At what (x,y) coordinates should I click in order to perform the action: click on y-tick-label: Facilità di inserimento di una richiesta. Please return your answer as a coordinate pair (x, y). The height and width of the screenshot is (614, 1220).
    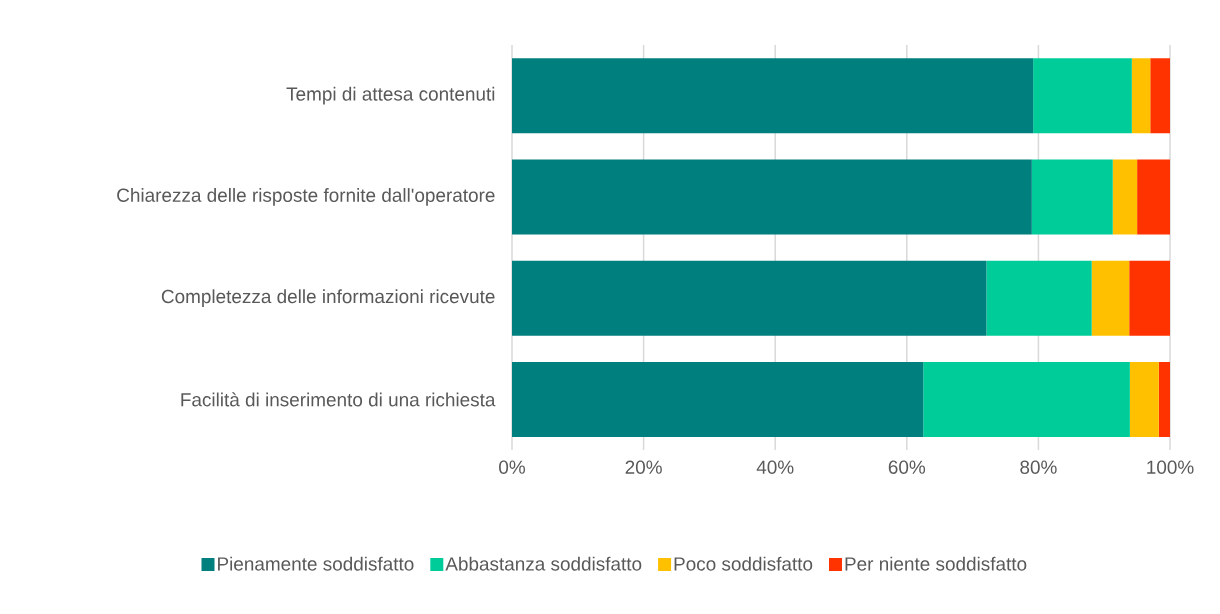
    Looking at the image, I should click on (338, 399).